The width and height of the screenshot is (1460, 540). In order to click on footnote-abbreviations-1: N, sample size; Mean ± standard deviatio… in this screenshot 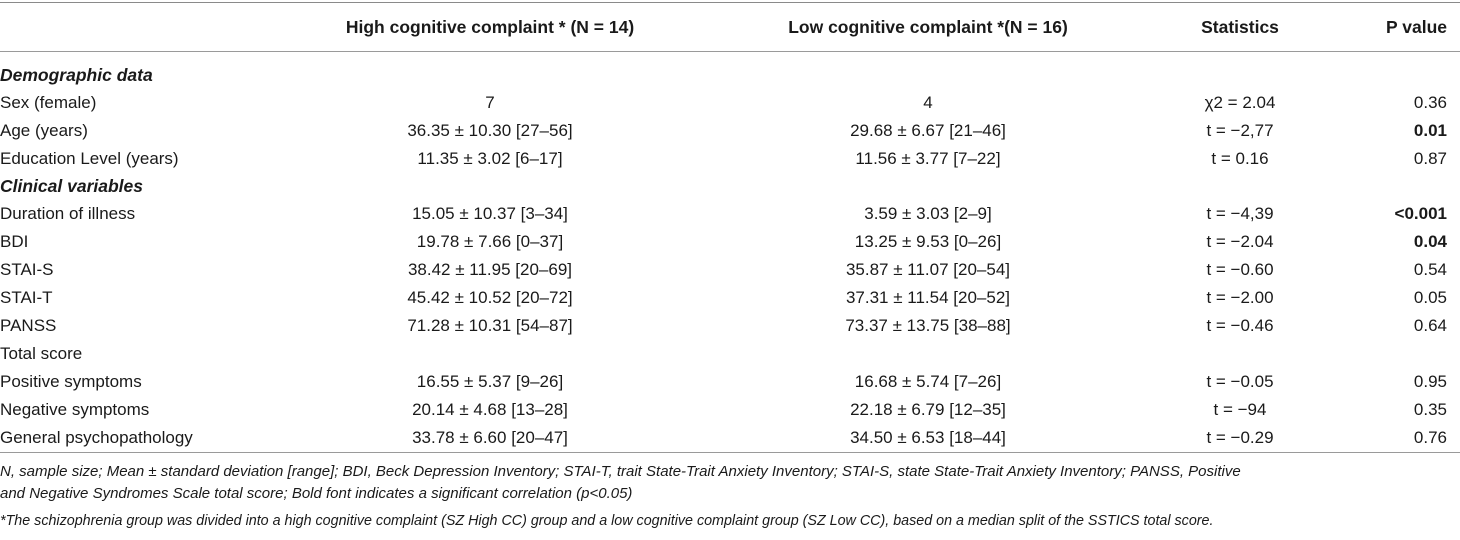, I will do `click(620, 471)`.